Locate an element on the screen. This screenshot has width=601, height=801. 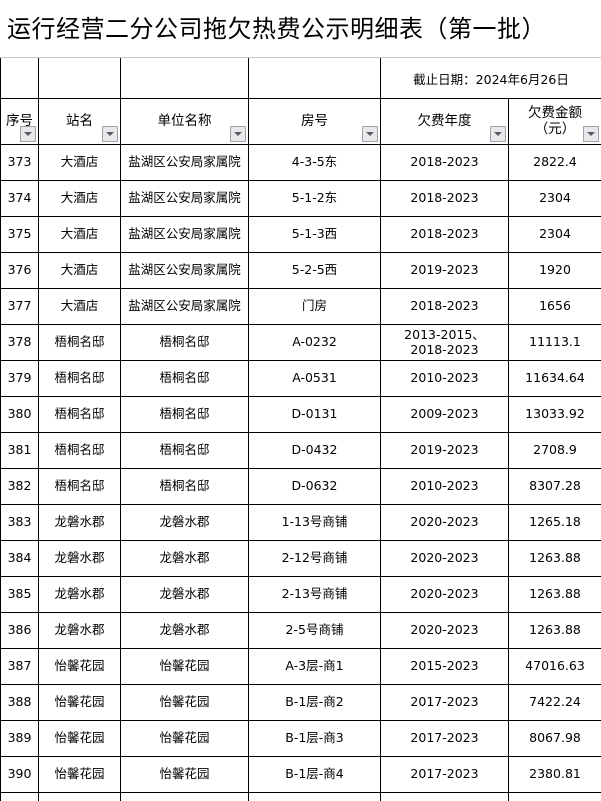
cell-room-number: 1-13号商铺 is located at coordinates (315, 523).